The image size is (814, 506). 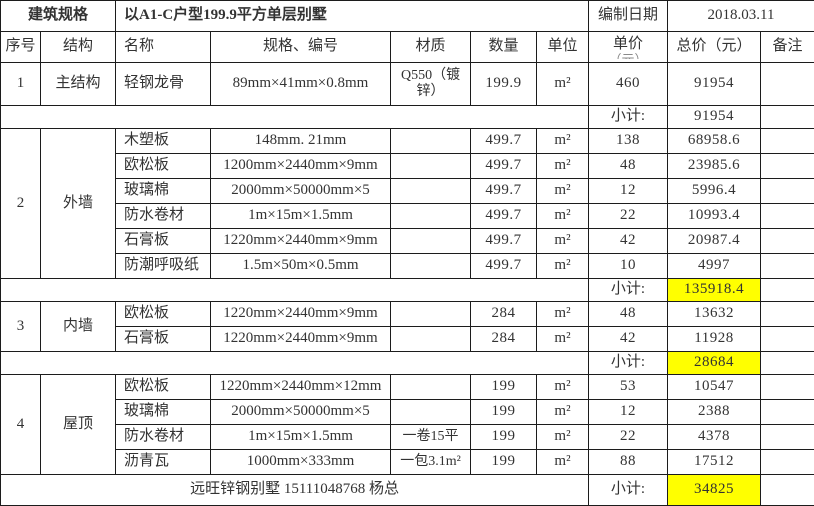 I want to click on title-row: 建筑规格 以A1-C户型199.9平方单层别墅 编制日期 2018.03.11, so click(x=407, y=16).